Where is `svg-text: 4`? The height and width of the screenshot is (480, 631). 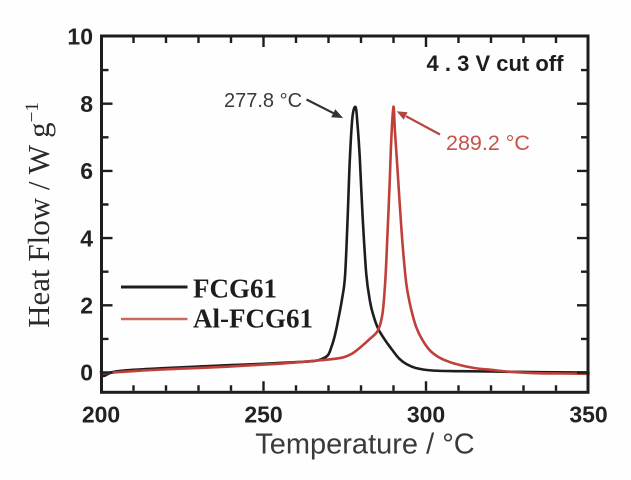
svg-text: 4 is located at coordinates (86, 238).